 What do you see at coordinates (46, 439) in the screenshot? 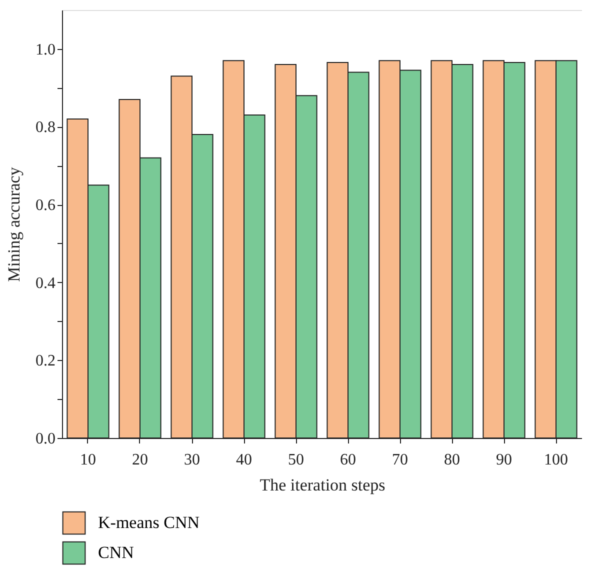
I see `y-tick-label: 0.0` at bounding box center [46, 439].